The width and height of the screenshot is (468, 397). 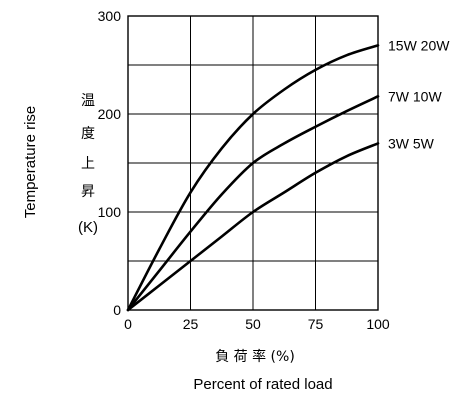 I want to click on series-label-0: 15W 20W, so click(x=419, y=45).